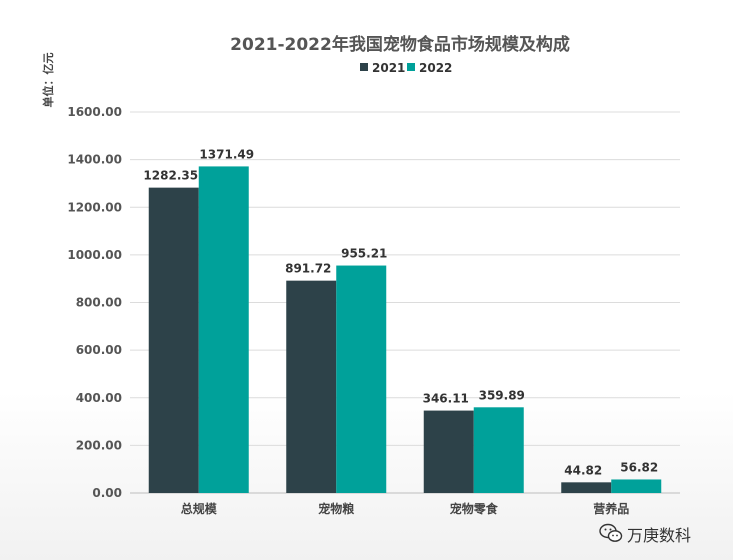 The height and width of the screenshot is (560, 733). What do you see at coordinates (99, 303) in the screenshot?
I see `y-tick-label: 800.00` at bounding box center [99, 303].